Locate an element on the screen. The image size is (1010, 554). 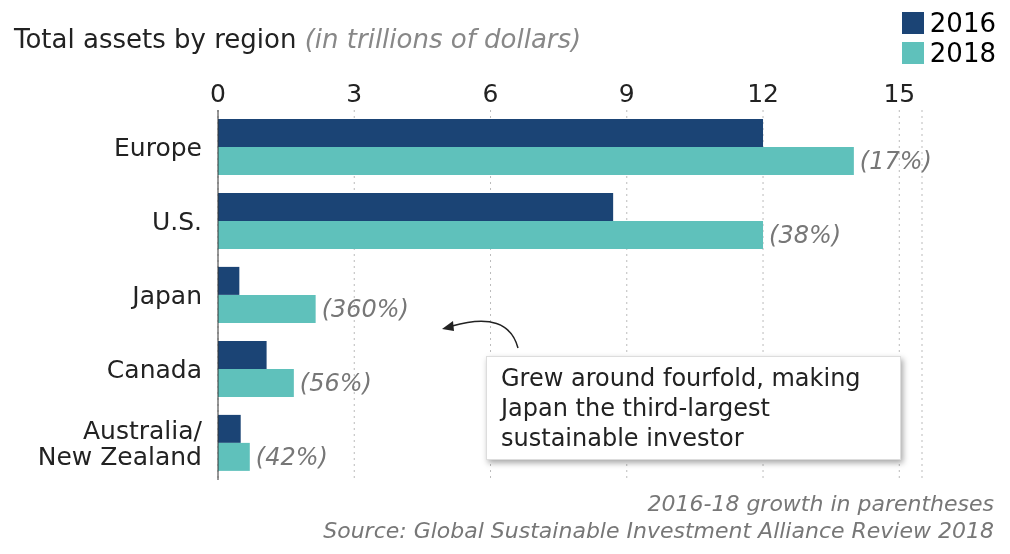
x-tick-label: 3 is located at coordinates (354, 93).